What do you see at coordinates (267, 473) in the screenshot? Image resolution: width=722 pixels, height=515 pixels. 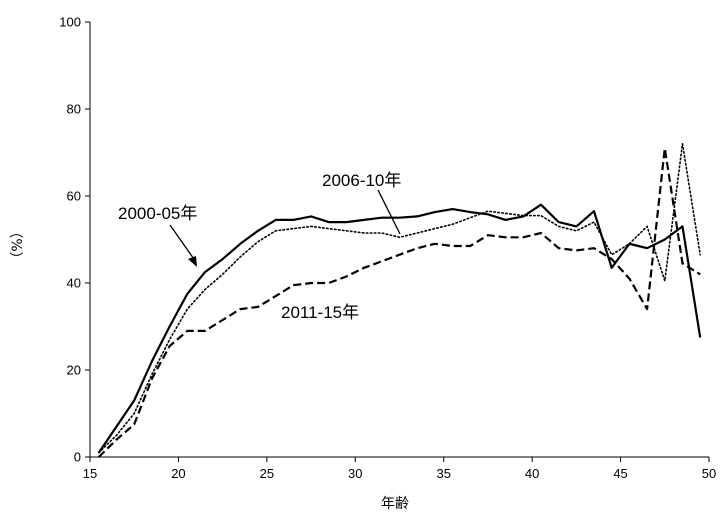 I see `x-tick-label: 25` at bounding box center [267, 473].